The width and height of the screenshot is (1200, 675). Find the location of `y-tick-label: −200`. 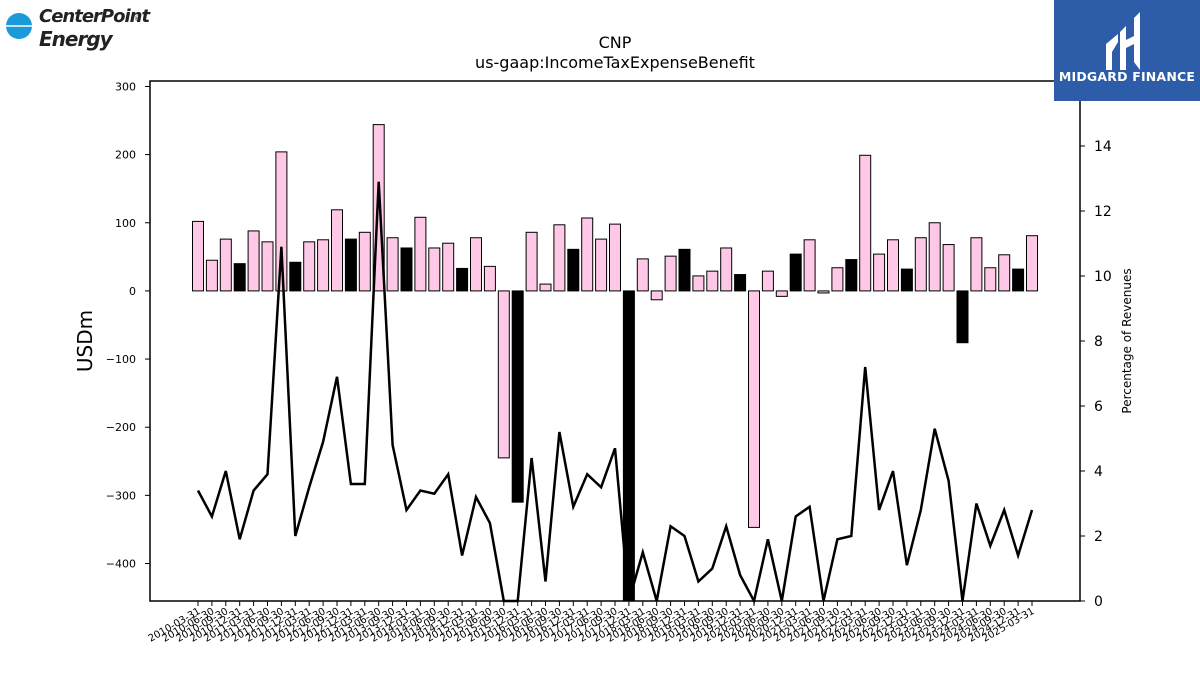

y-tick-label: −200 is located at coordinates (121, 427).